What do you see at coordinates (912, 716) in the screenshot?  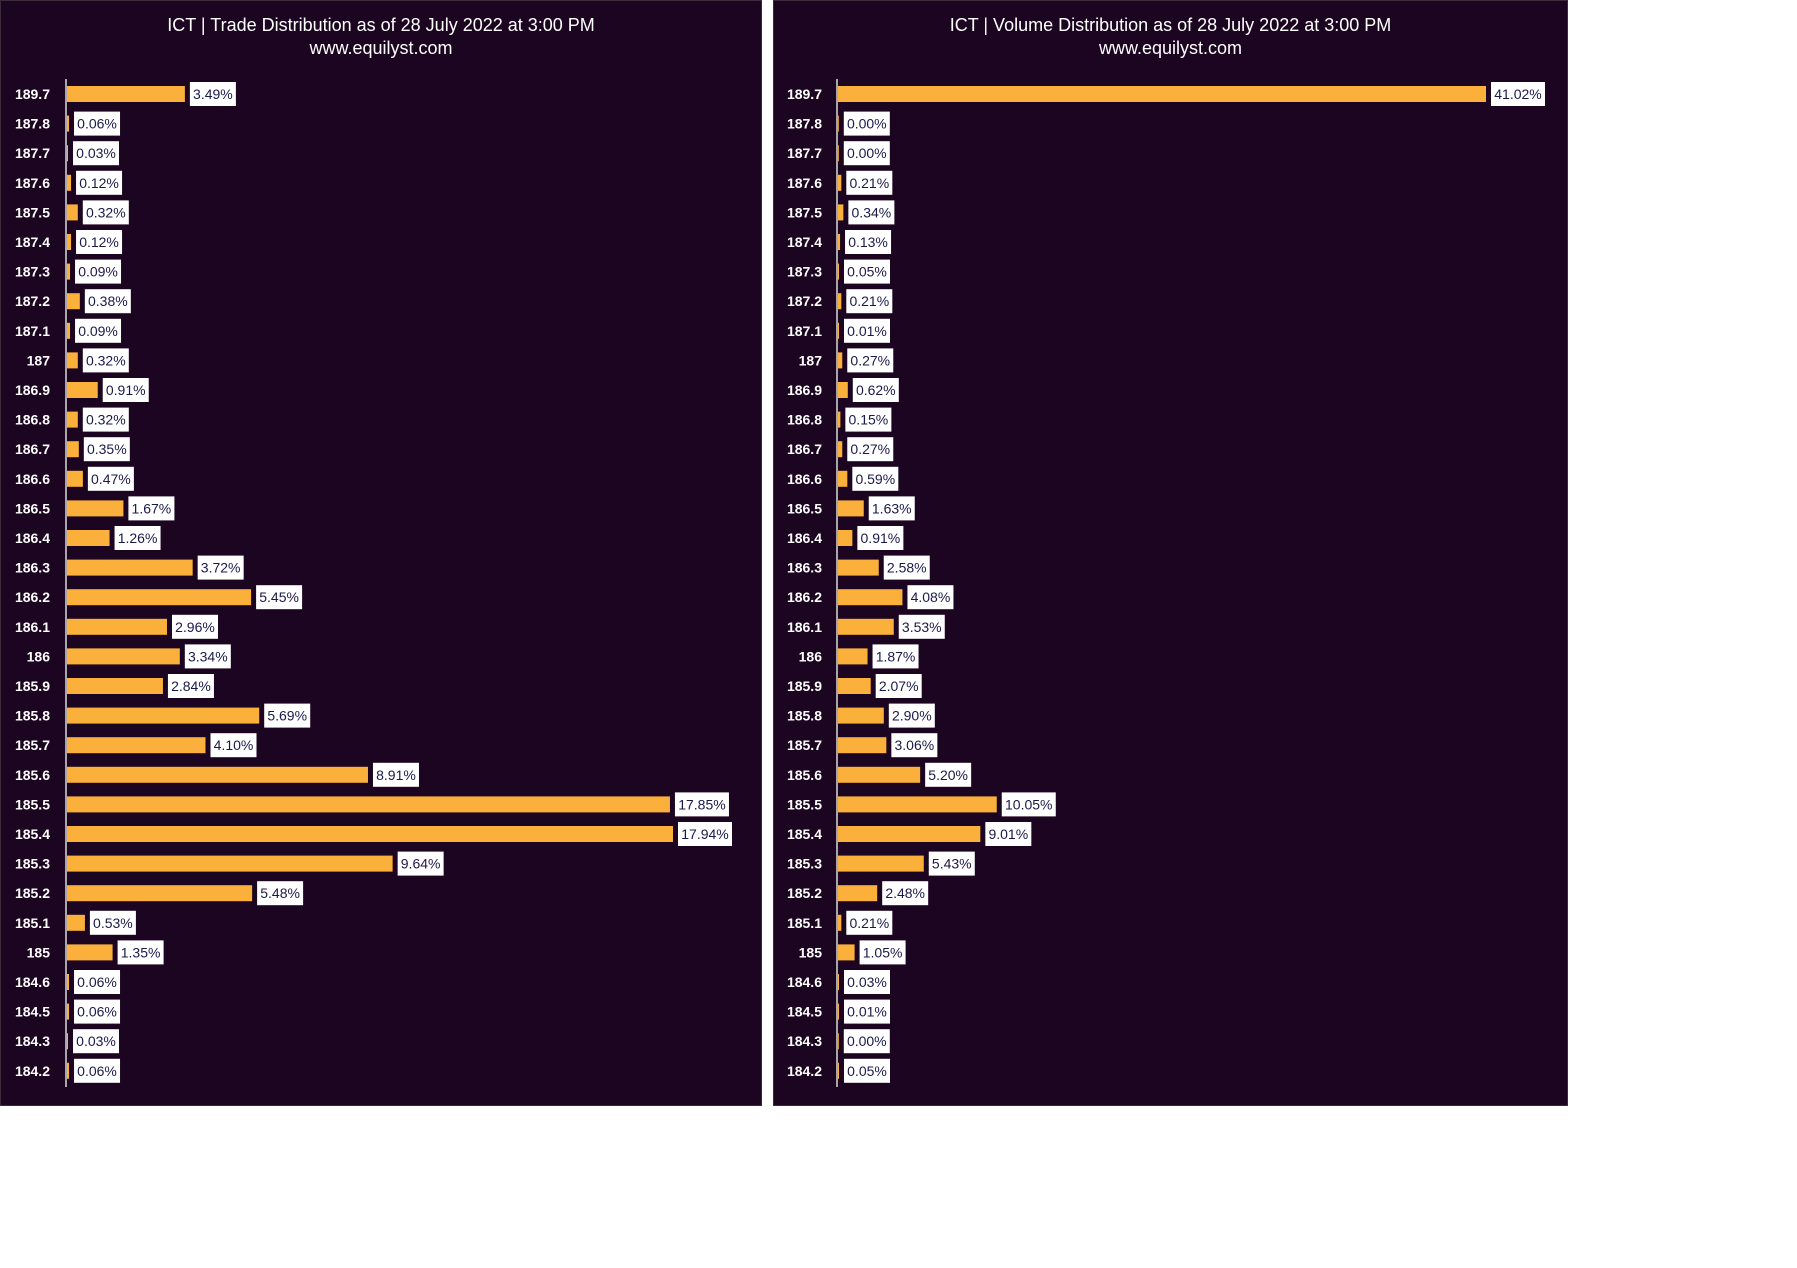 I see `data-label: 2.90%` at bounding box center [912, 716].